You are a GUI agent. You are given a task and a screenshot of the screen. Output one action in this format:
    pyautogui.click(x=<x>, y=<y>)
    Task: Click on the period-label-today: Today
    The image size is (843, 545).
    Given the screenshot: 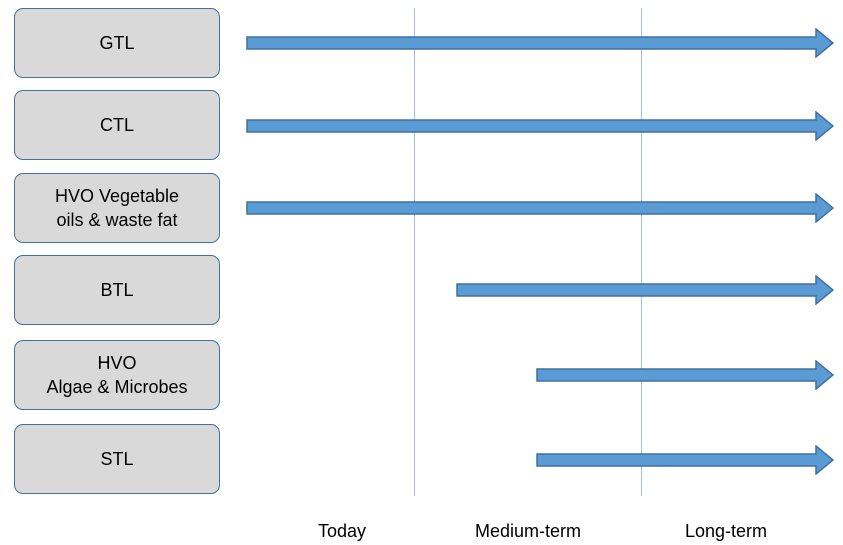 What is the action you would take?
    pyautogui.click(x=342, y=531)
    